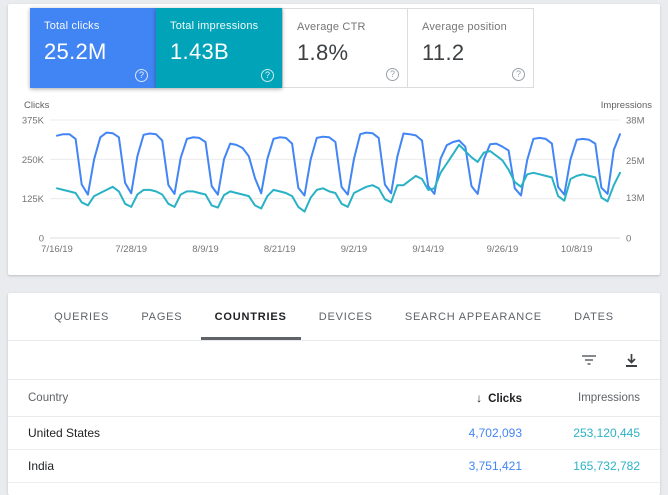 Image resolution: width=668 pixels, height=495 pixels. Describe the element at coordinates (443, 52) in the screenshot. I see `metric-value: 11.2` at that location.